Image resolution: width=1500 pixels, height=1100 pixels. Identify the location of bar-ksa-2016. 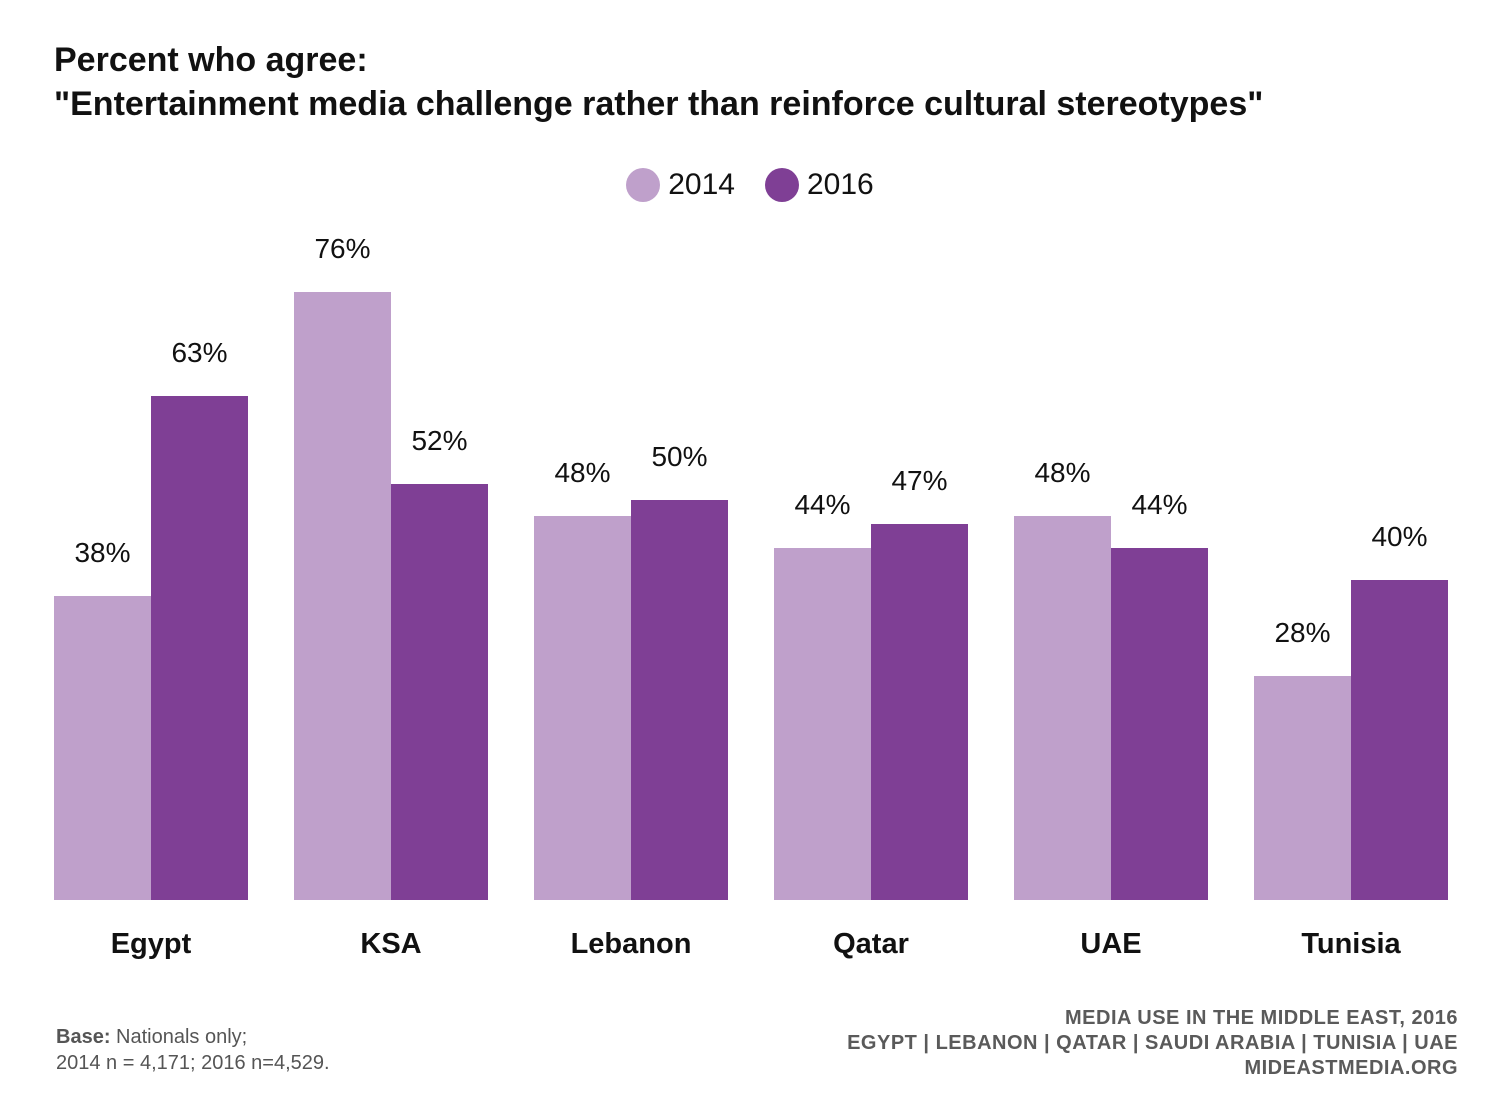
(439, 692).